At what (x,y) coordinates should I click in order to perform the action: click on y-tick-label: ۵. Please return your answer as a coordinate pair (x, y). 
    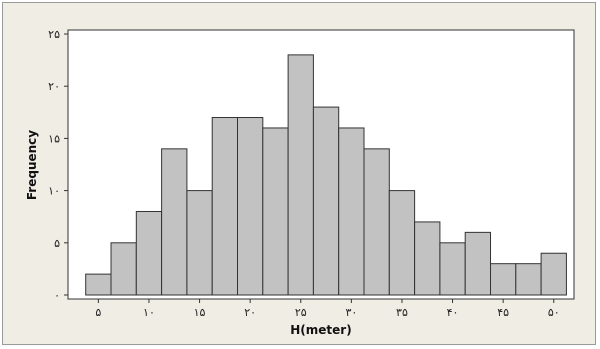
    Looking at the image, I should click on (57, 243).